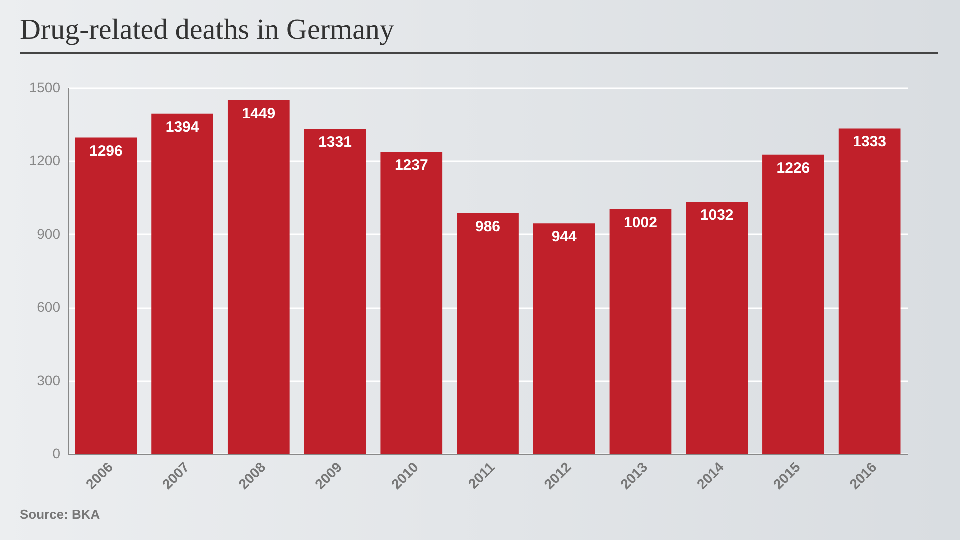  What do you see at coordinates (870, 142) in the screenshot?
I see `data-label: 1333` at bounding box center [870, 142].